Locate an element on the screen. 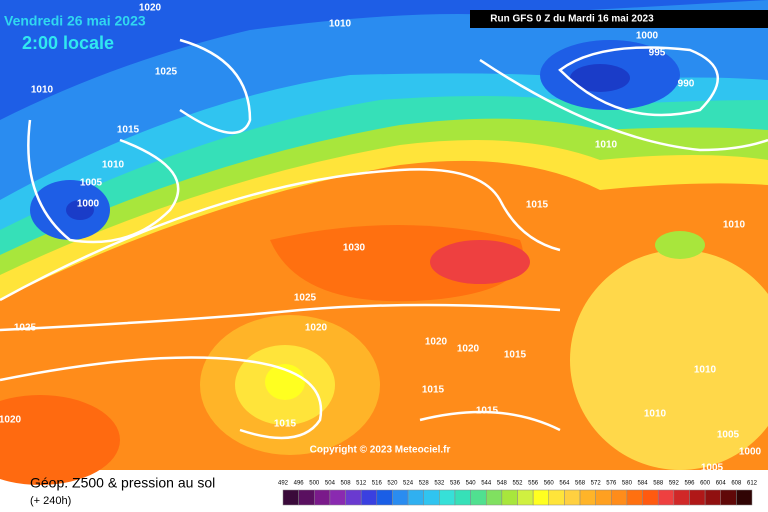  isobar-label: 995 is located at coordinates (657, 53).